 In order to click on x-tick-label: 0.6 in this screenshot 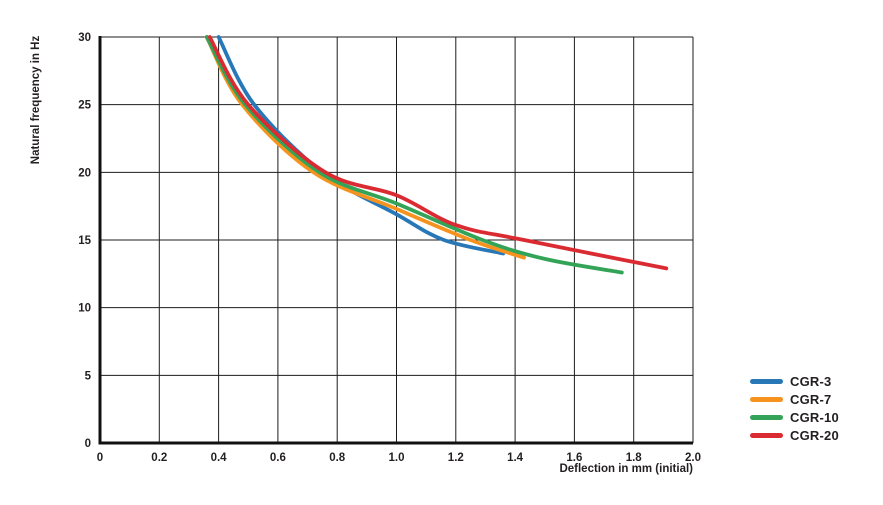, I will do `click(278, 458)`.